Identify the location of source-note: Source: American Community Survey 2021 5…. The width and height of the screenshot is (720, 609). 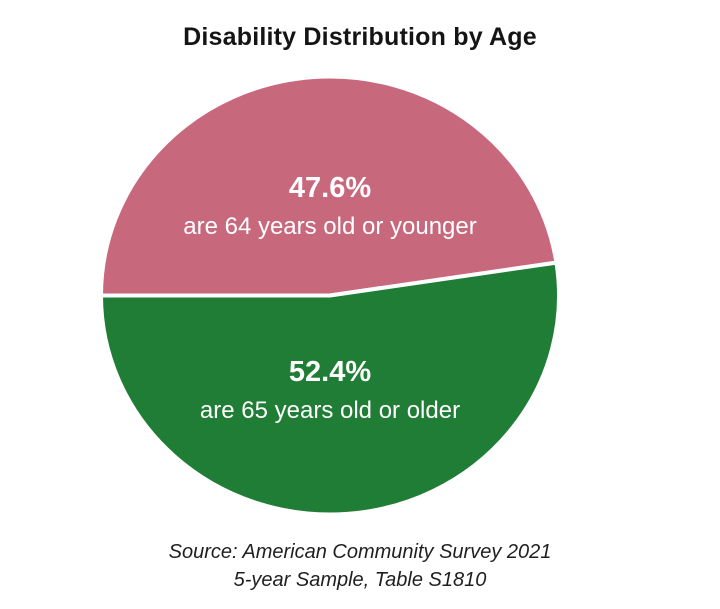
(360, 566).